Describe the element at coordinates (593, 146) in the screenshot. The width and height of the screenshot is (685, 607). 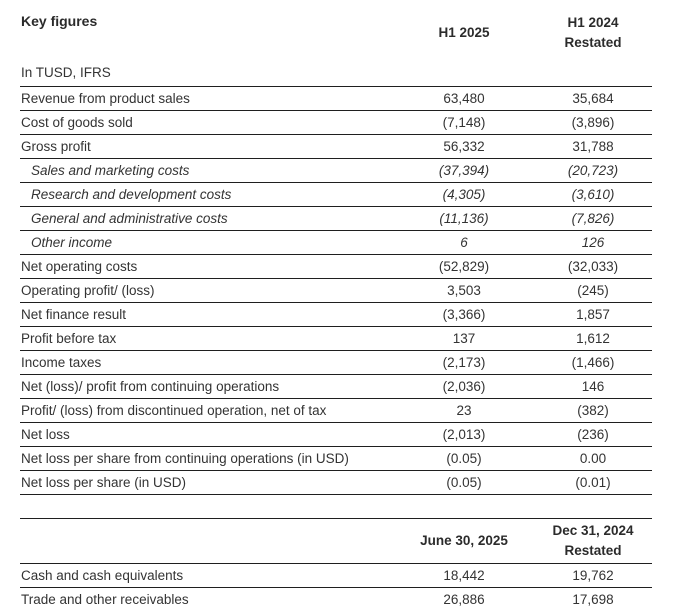
I see `row-value-h1-2024: 31,788` at that location.